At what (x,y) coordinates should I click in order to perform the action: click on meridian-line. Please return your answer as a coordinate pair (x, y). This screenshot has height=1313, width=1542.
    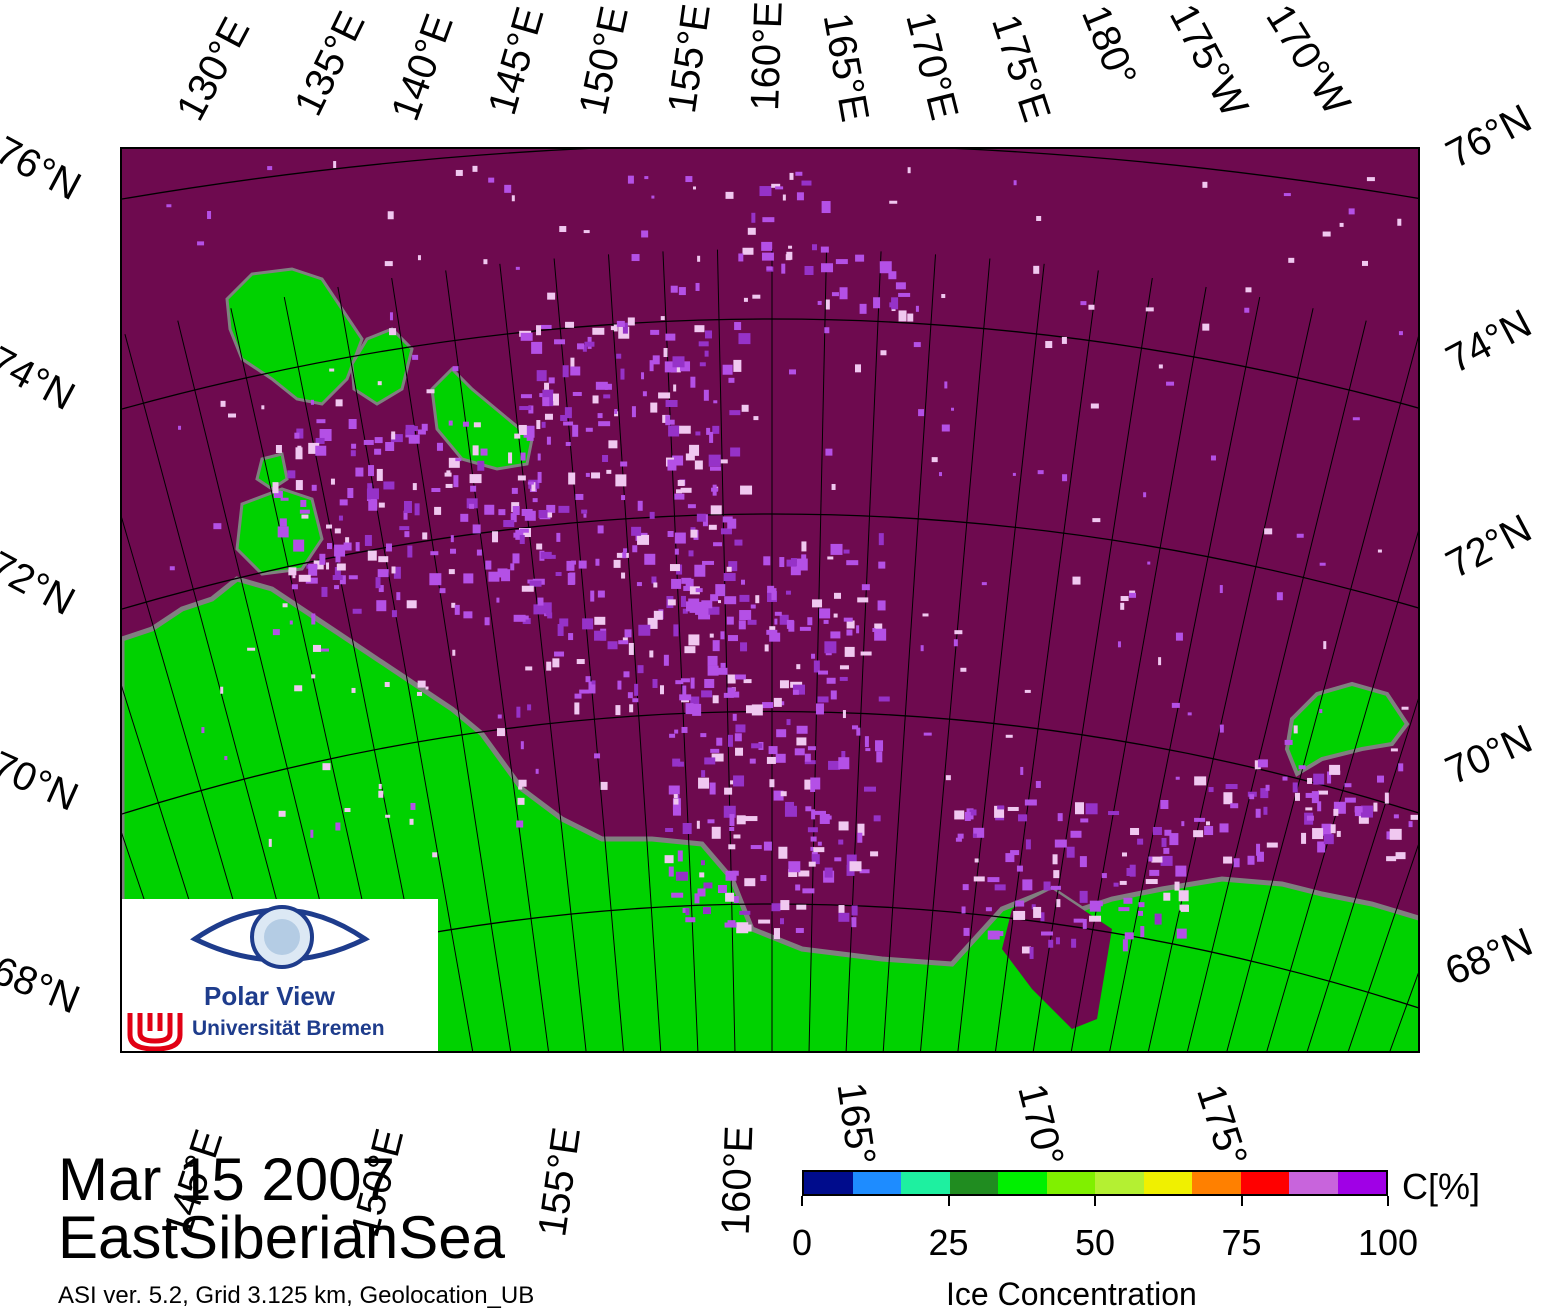
    Looking at the image, I should click on (1138, 668).